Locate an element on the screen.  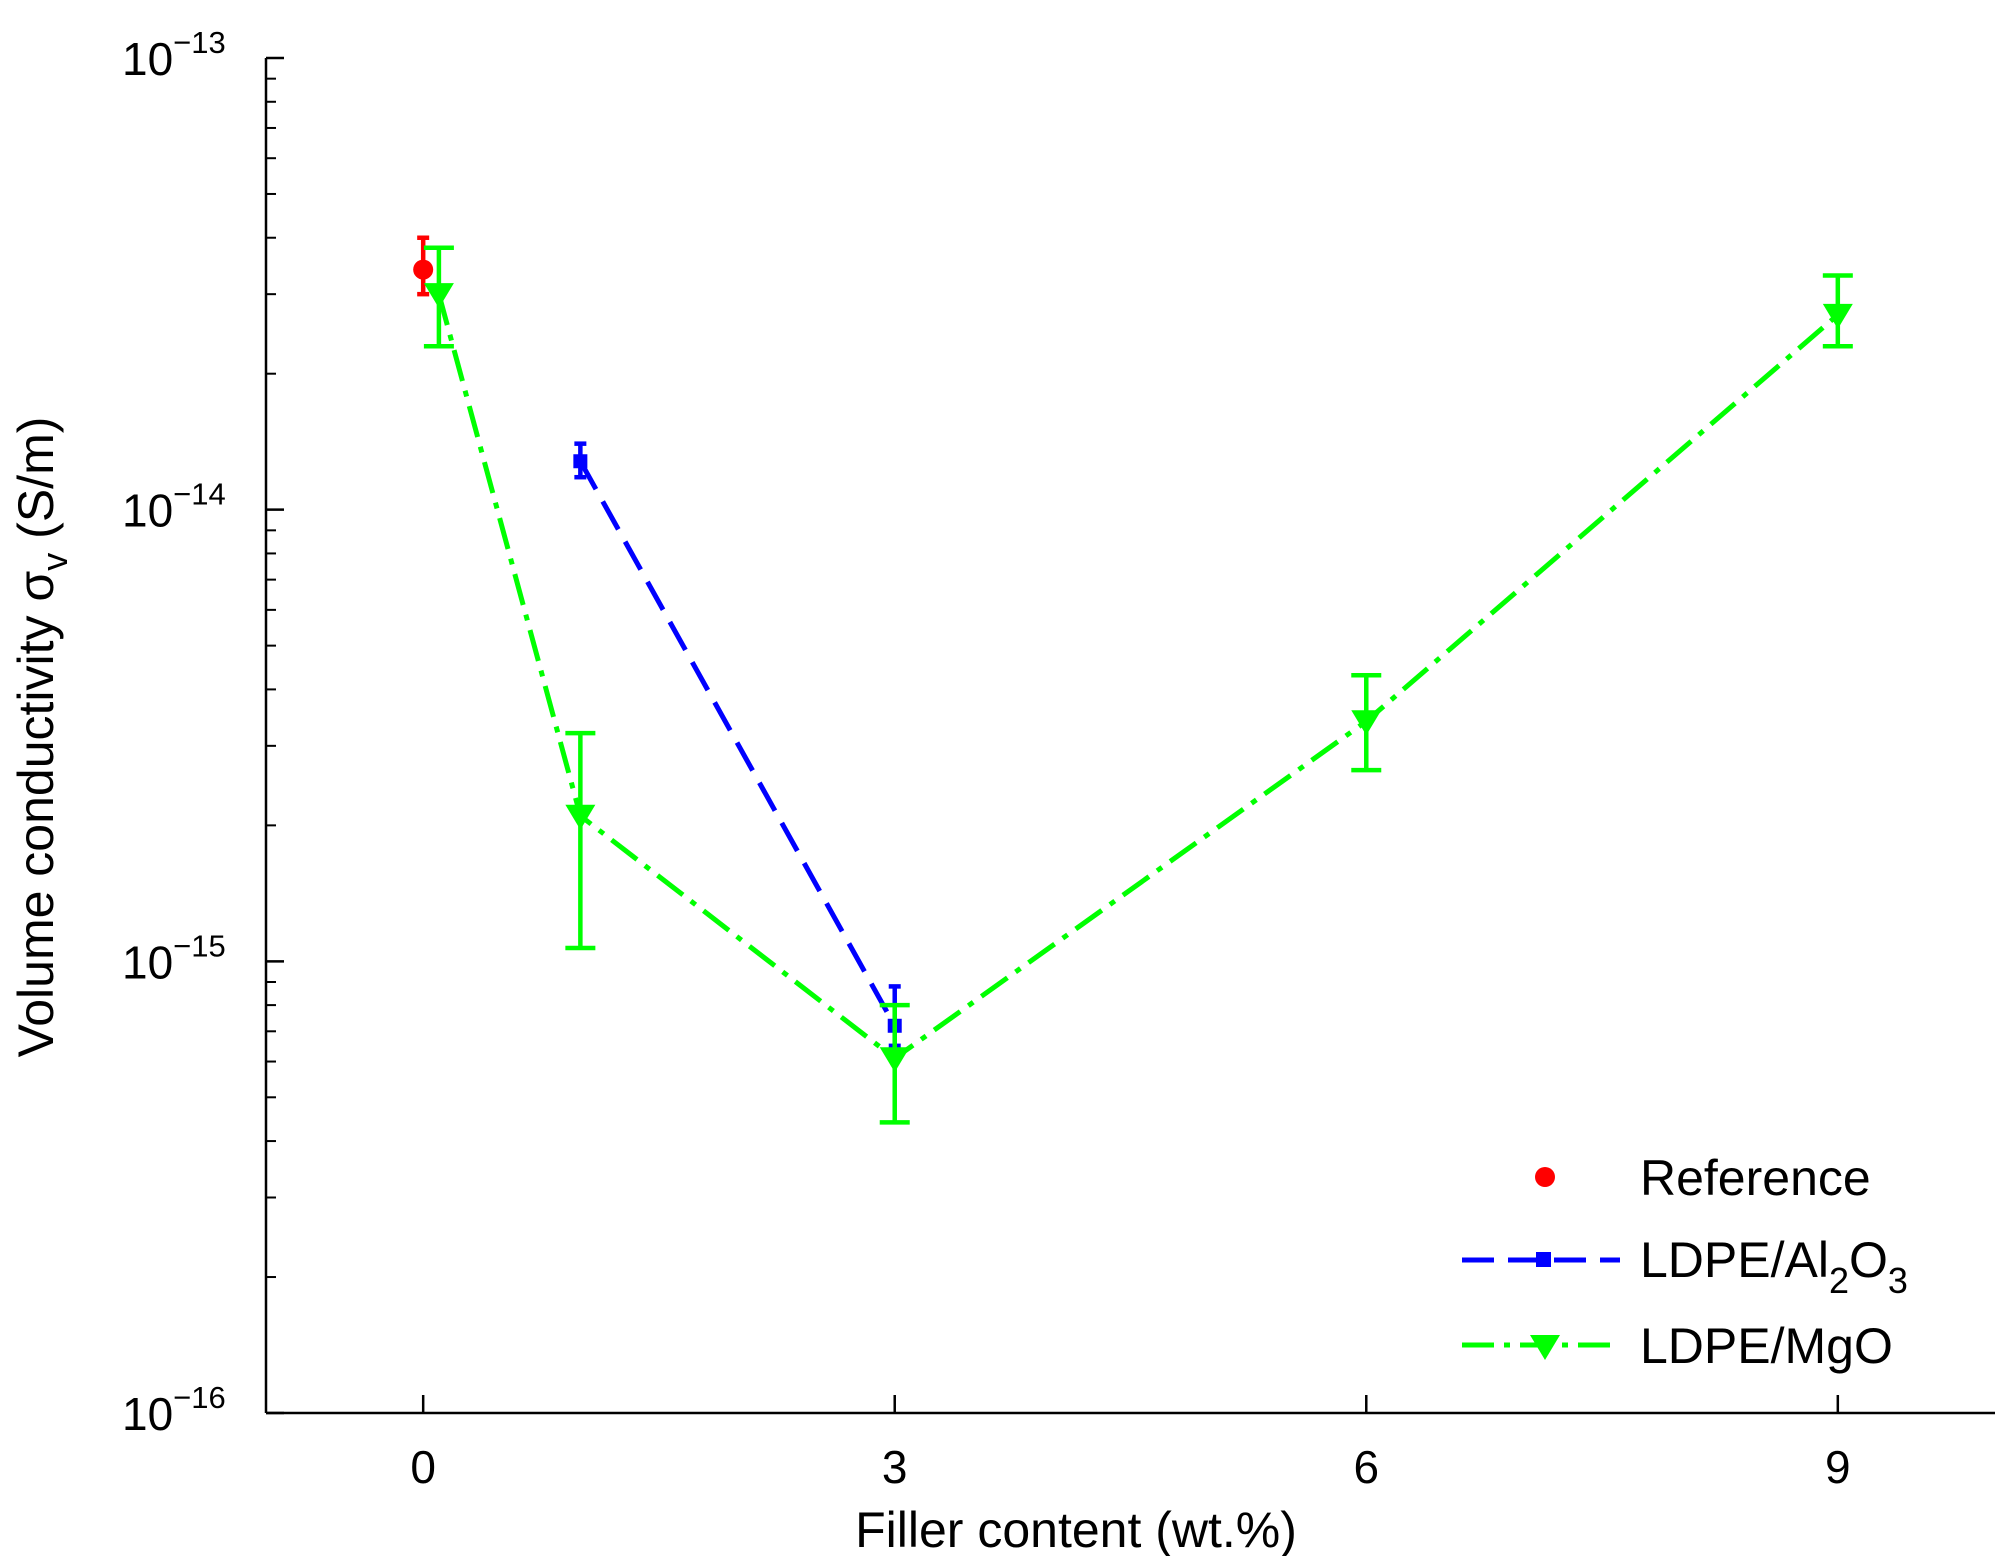
x-axis-title: Filler content (wt.%) is located at coordinates (1076, 1529).